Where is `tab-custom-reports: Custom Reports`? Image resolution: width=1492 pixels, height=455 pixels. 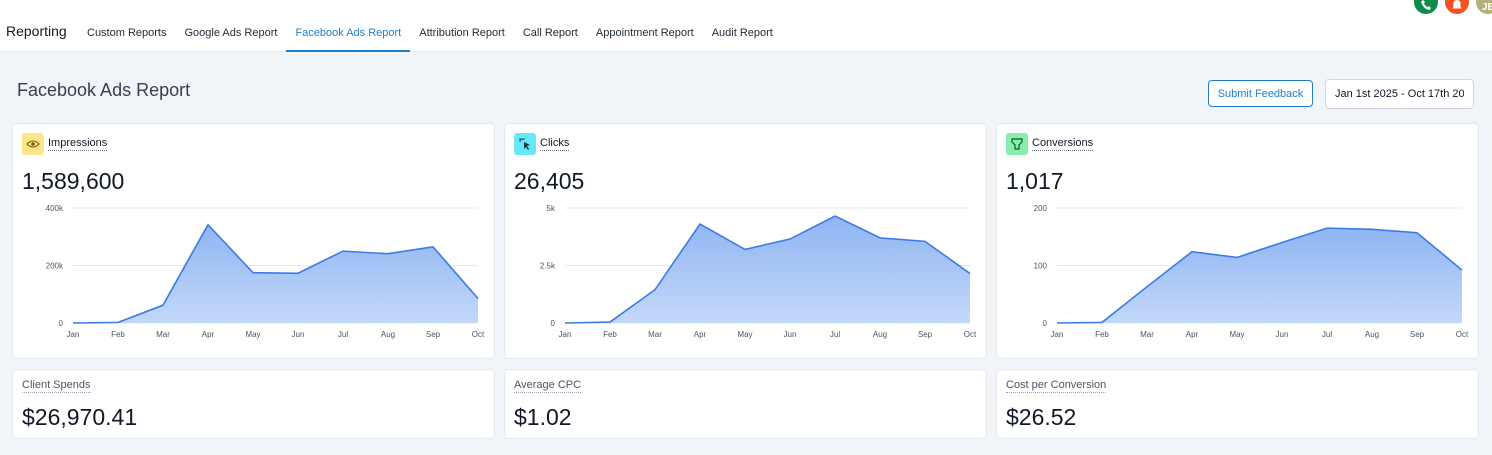
tab-custom-reports: Custom Reports is located at coordinates (127, 33).